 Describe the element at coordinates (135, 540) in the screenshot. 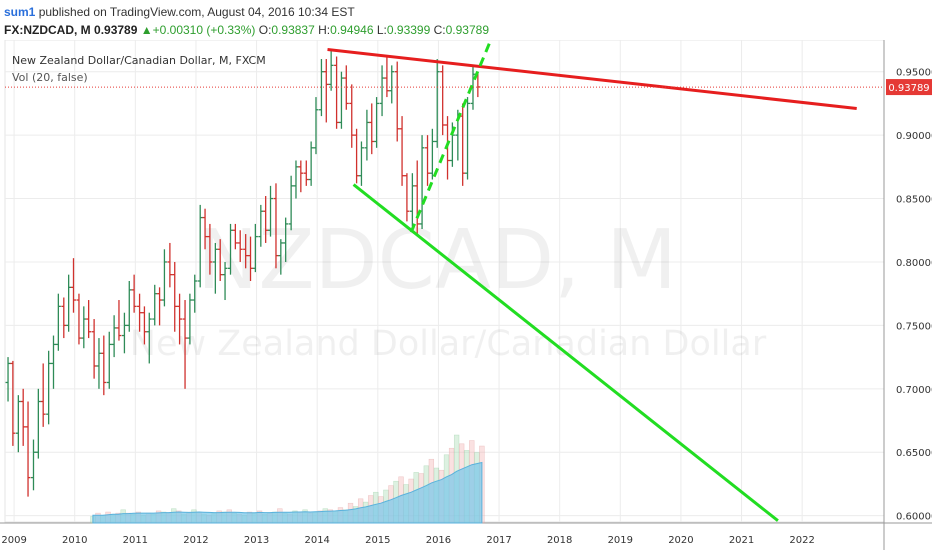

I see `x-tick-label: 2011` at that location.